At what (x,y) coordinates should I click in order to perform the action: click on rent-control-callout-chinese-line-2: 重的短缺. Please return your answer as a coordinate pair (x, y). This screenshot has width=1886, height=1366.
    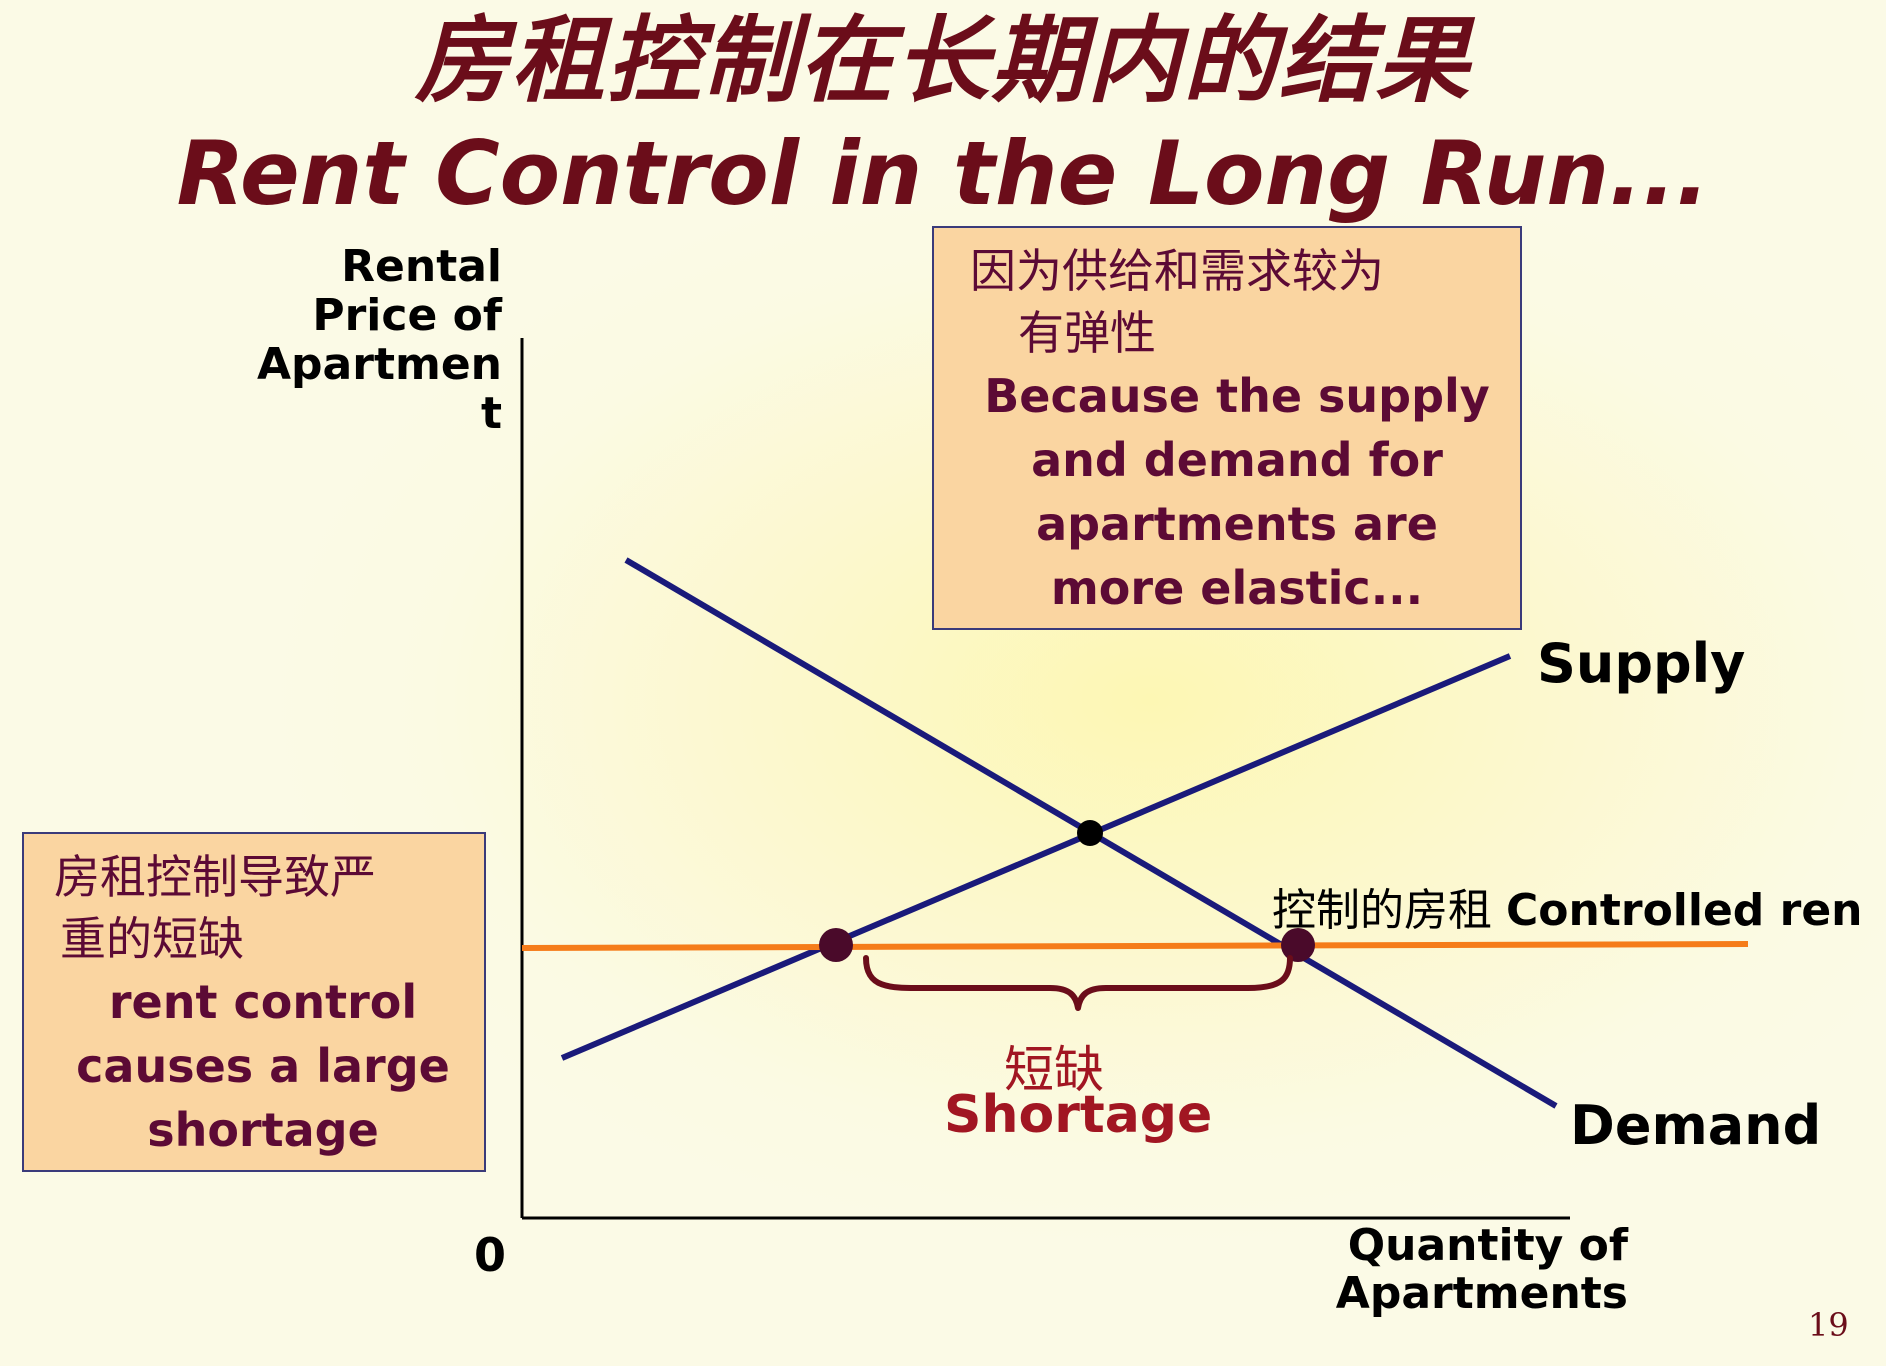
    Looking at the image, I should click on (152, 939).